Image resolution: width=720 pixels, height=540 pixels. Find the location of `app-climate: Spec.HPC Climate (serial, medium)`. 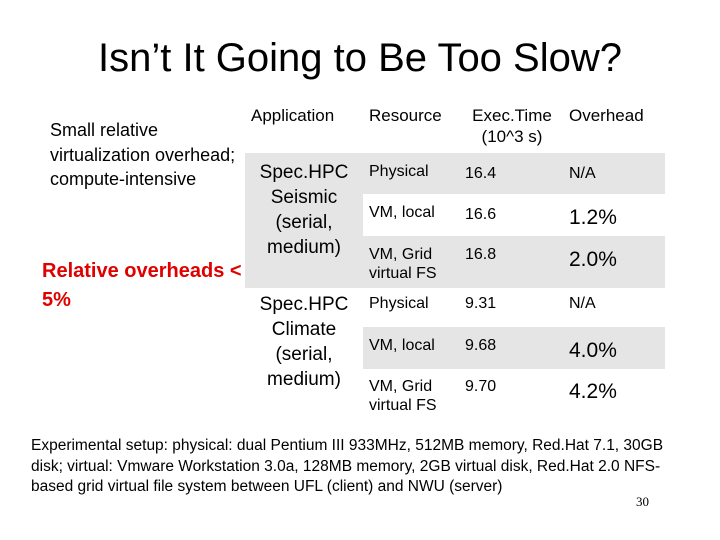

app-climate: Spec.HPC Climate (serial, medium) is located at coordinates (304, 342).